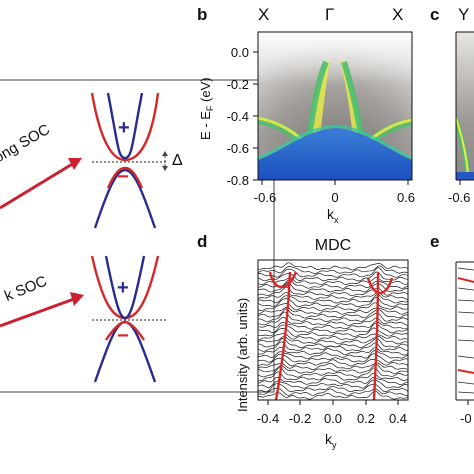 This screenshot has width=474, height=474. What do you see at coordinates (334, 197) in the screenshot?
I see `panel-b-x-tick-1: 0` at bounding box center [334, 197].